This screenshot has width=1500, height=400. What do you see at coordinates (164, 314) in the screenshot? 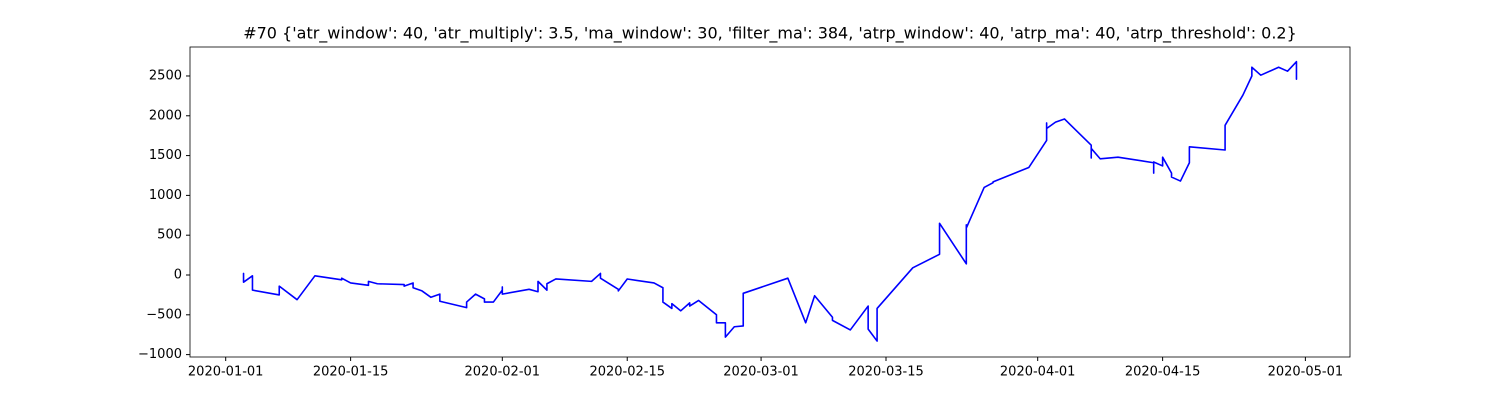
I see `y-tick-label: −500` at bounding box center [164, 314].